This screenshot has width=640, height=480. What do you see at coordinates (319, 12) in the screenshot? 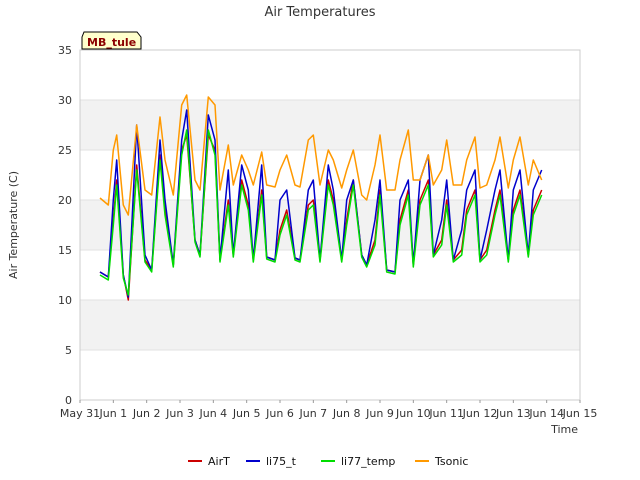
I see `chart-title: Air Temperatures` at bounding box center [319, 12].